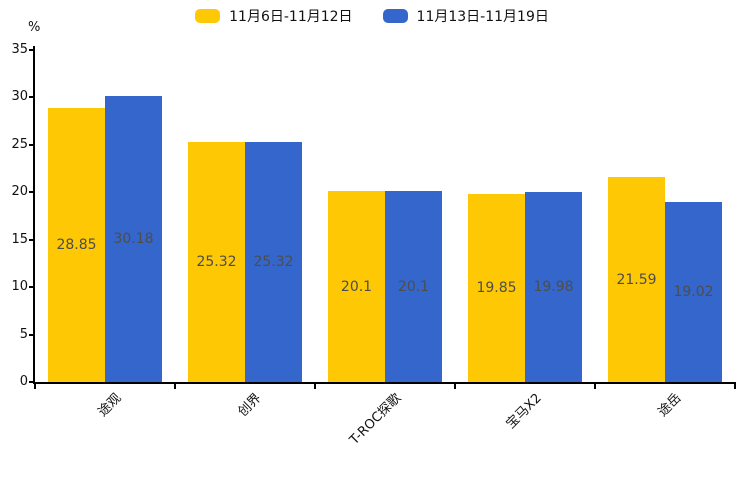 This screenshot has width=744, height=496. I want to click on x-axis-line, so click(384, 383).